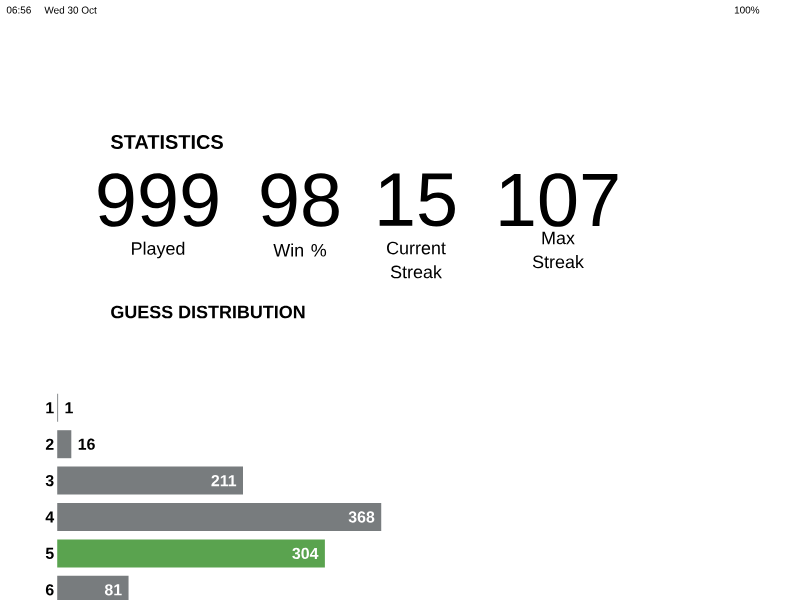 This screenshot has height=600, width=800. Describe the element at coordinates (208, 312) in the screenshot. I see `chart-title: GUESS DISTRIBUTION` at that location.